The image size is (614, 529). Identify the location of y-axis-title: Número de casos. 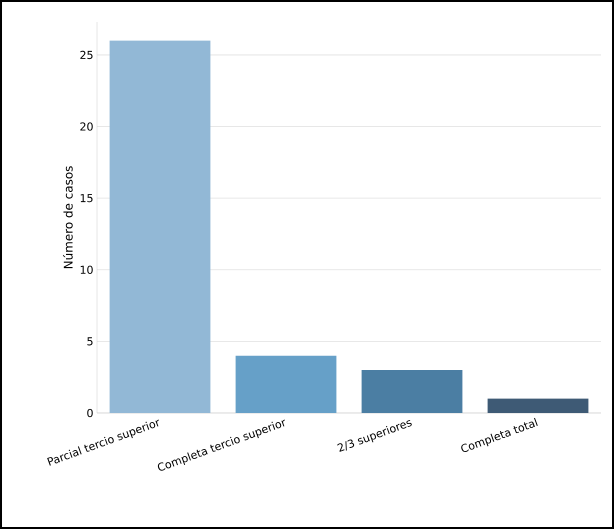
(67, 217).